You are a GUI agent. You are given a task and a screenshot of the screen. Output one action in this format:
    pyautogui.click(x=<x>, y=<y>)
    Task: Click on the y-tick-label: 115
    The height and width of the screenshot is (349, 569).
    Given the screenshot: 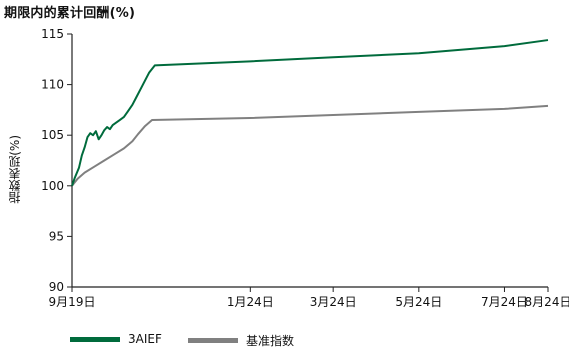 What is the action you would take?
    pyautogui.click(x=52, y=34)
    